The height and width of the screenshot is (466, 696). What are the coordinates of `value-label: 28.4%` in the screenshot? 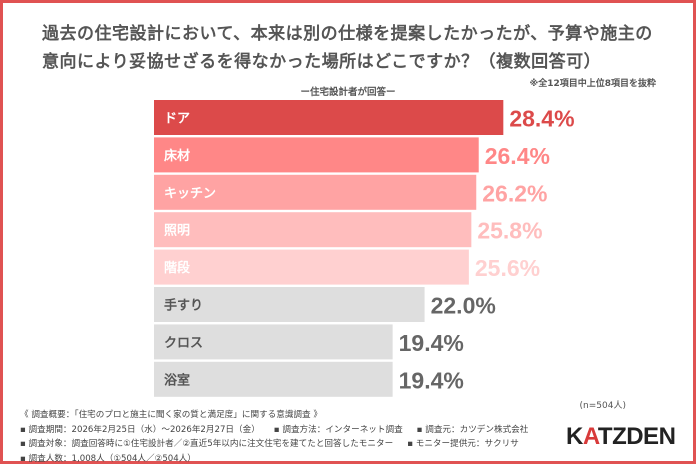 It's located at (541, 119).